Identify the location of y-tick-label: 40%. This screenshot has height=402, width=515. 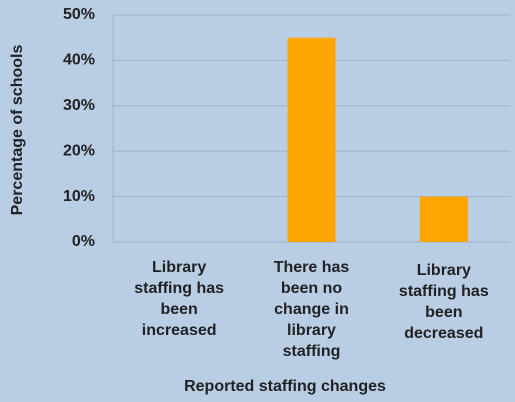
(79, 60).